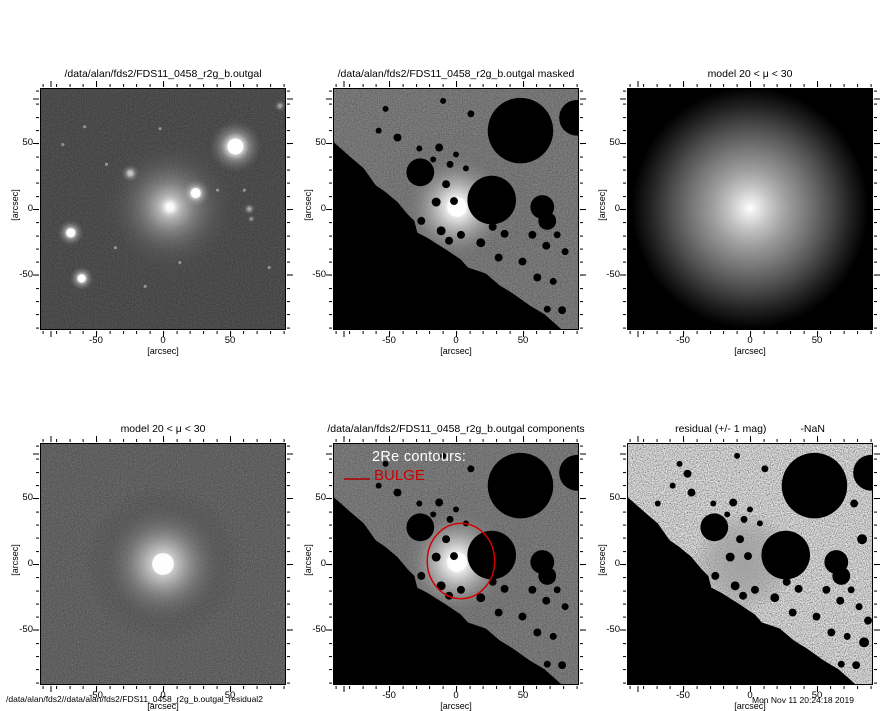  I want to click on plot-area: 2Re contours: BULGE, so click(456, 564).